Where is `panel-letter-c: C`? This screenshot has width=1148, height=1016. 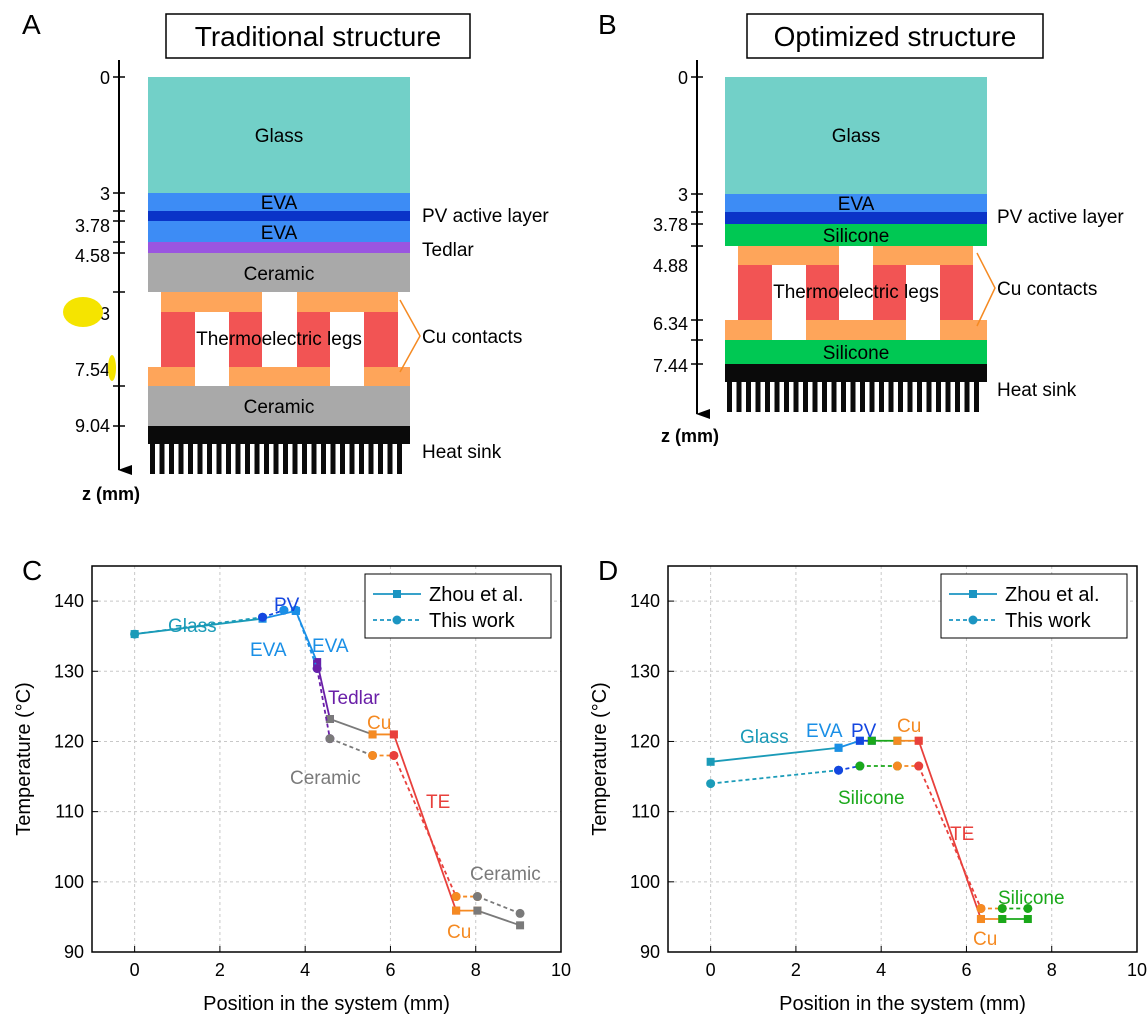
panel-letter-c: C is located at coordinates (32, 570).